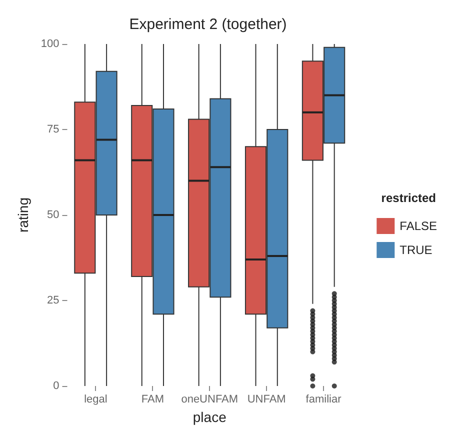  What do you see at coordinates (152, 400) in the screenshot?
I see `x-tick-label: FAM` at bounding box center [152, 400].